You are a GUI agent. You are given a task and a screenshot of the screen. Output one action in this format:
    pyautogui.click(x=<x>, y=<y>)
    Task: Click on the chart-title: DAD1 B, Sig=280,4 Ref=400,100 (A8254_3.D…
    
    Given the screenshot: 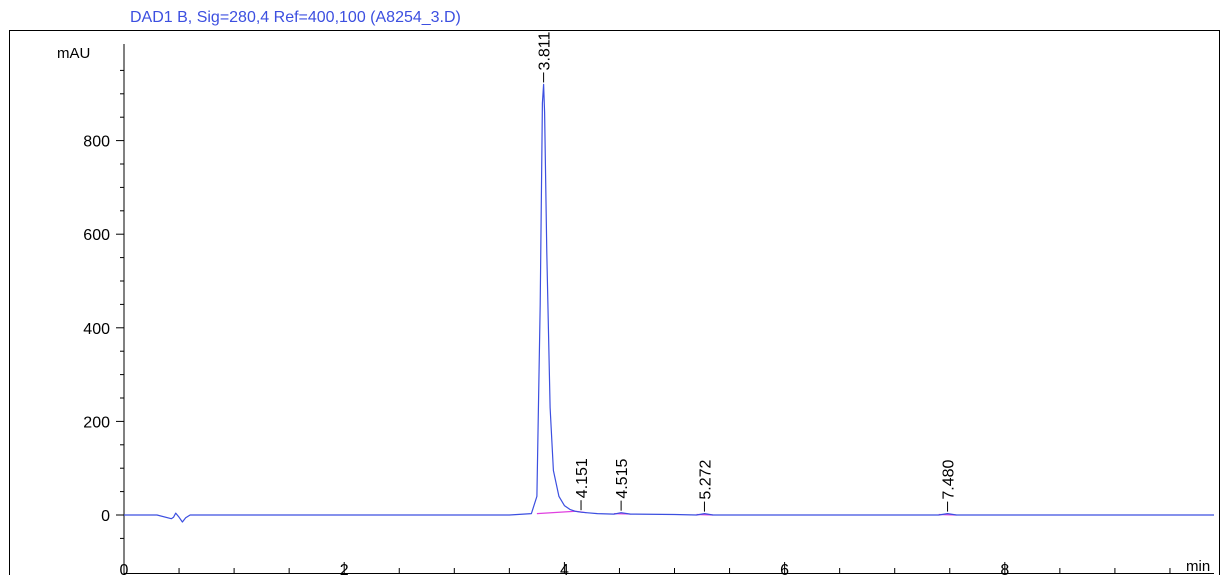 What is the action you would take?
    pyautogui.click(x=295, y=17)
    